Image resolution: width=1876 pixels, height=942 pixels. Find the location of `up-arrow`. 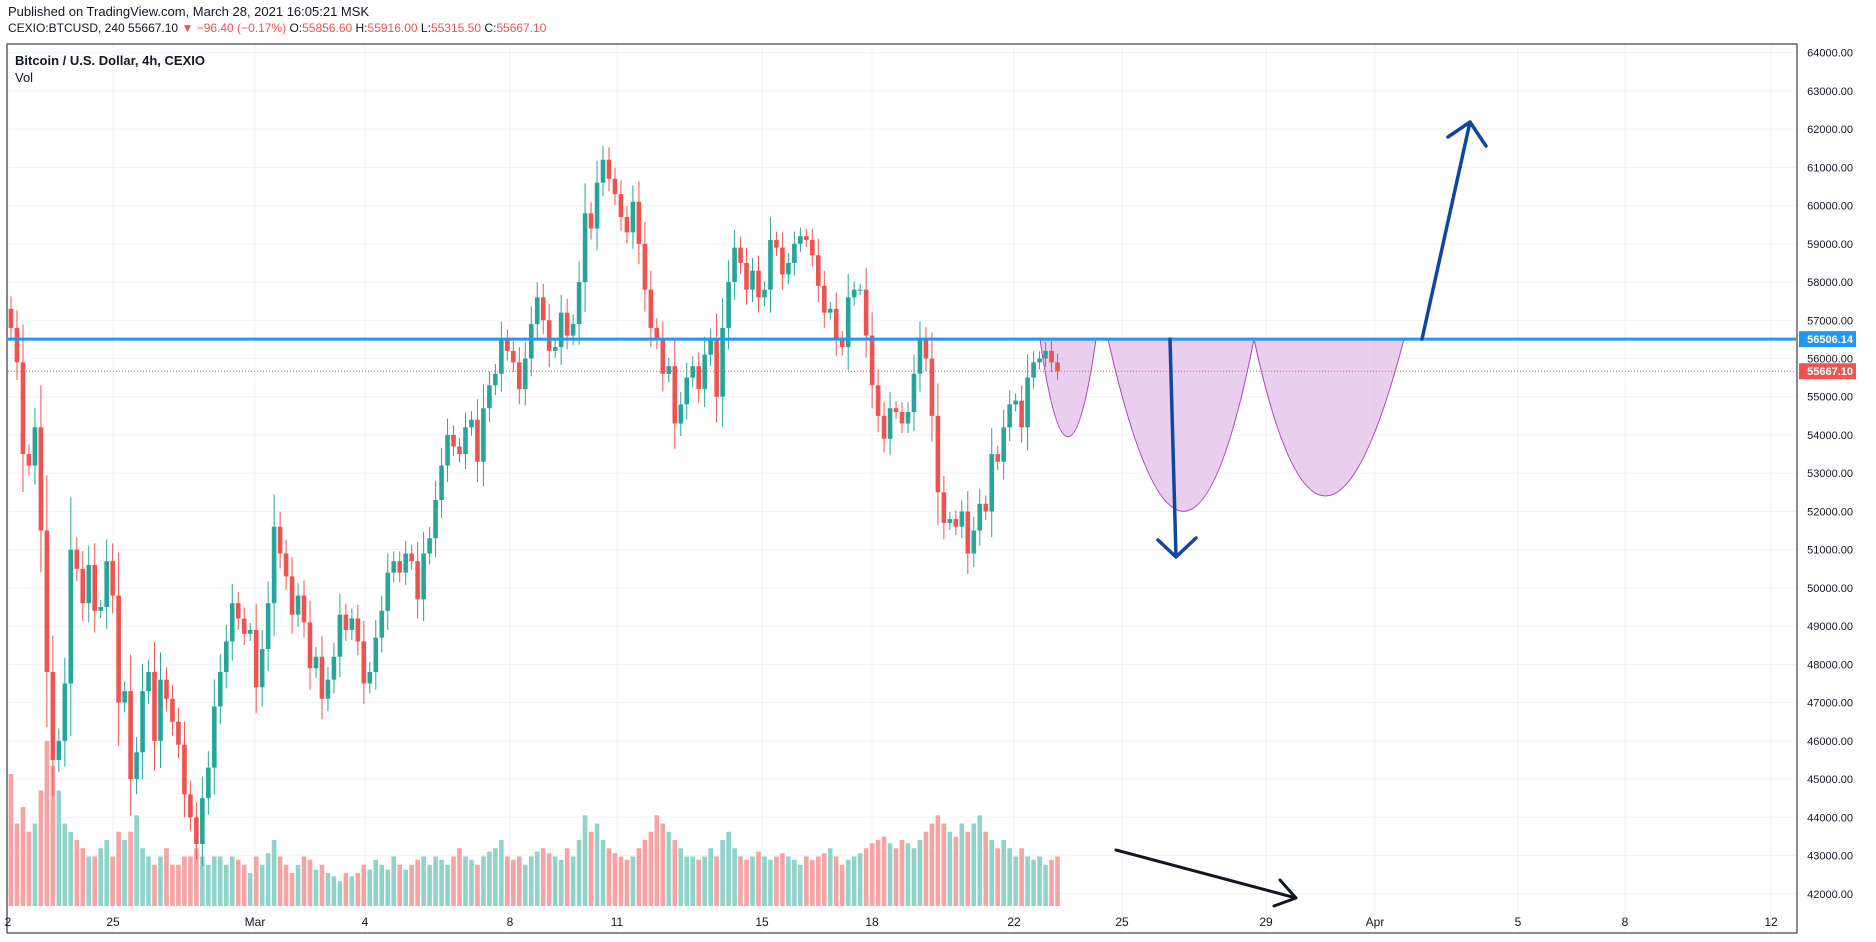

up-arrow is located at coordinates (1454, 230).